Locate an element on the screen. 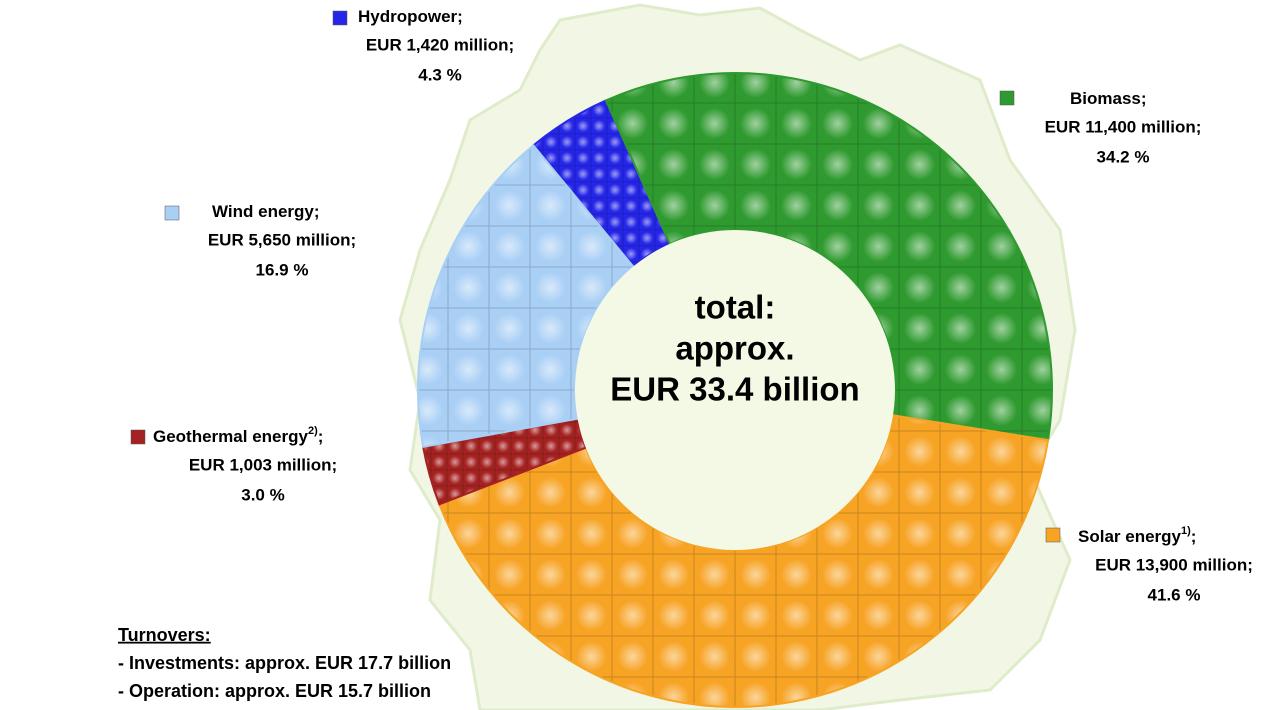 The width and height of the screenshot is (1280, 710). category-label: Solar energy is located at coordinates (1130, 536).